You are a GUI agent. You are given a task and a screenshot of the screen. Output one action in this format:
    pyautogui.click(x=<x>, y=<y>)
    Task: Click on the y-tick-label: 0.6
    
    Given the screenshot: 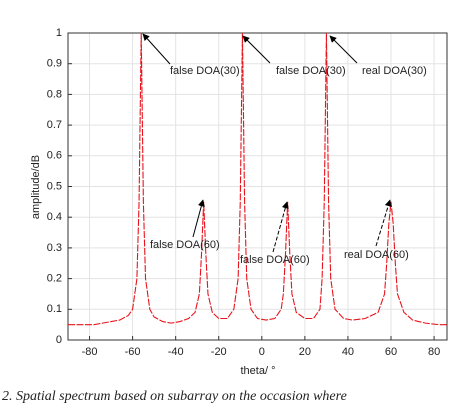 What is the action you would take?
    pyautogui.click(x=54, y=156)
    